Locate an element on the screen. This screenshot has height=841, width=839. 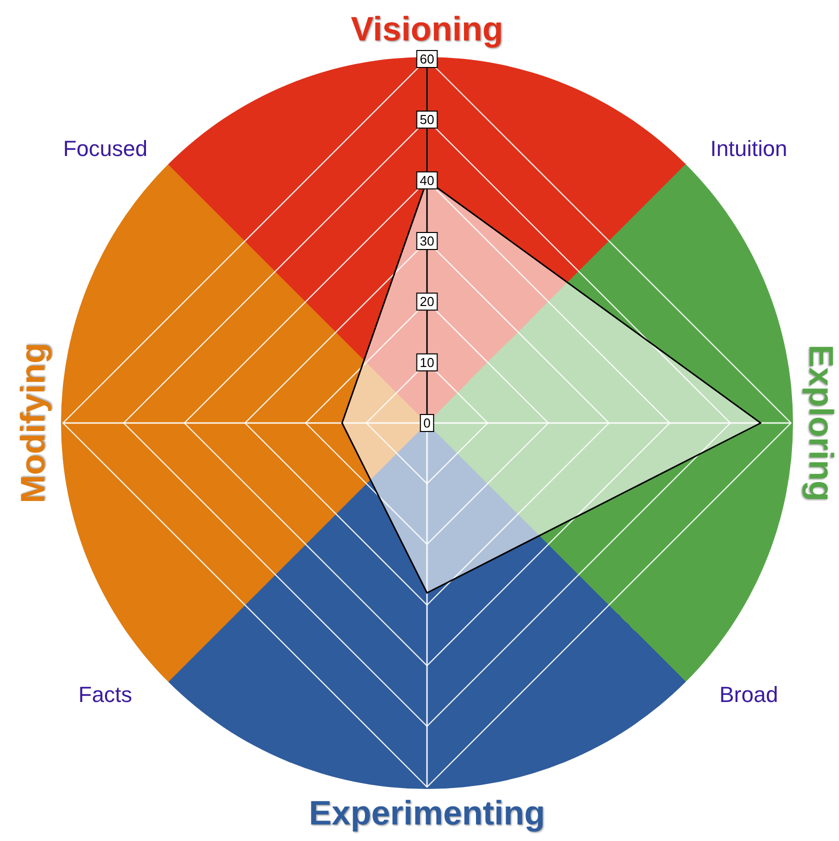
y-tick-label: 60 is located at coordinates (427, 59).